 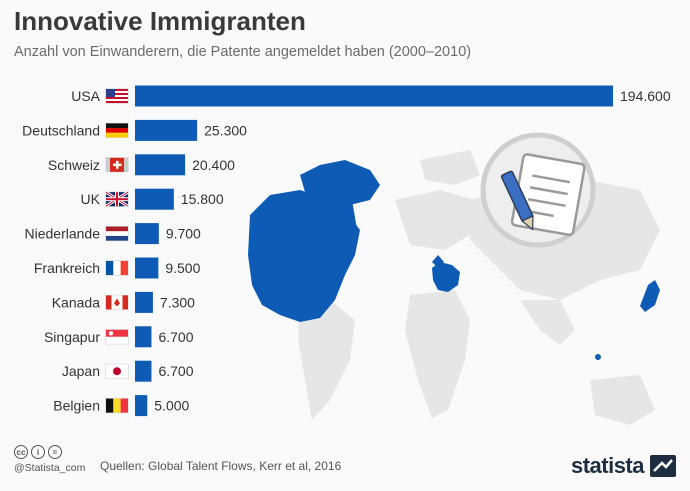 I want to click on bar-row: Niederlande 9.700, so click(x=113, y=234).